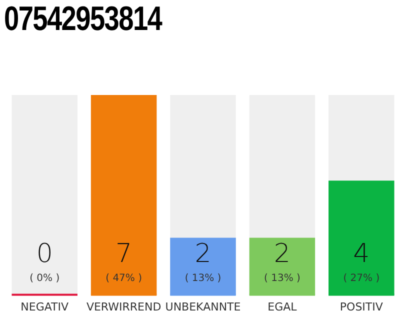  What do you see at coordinates (362, 307) in the screenshot?
I see `x-tick-label: POSITIV` at bounding box center [362, 307].